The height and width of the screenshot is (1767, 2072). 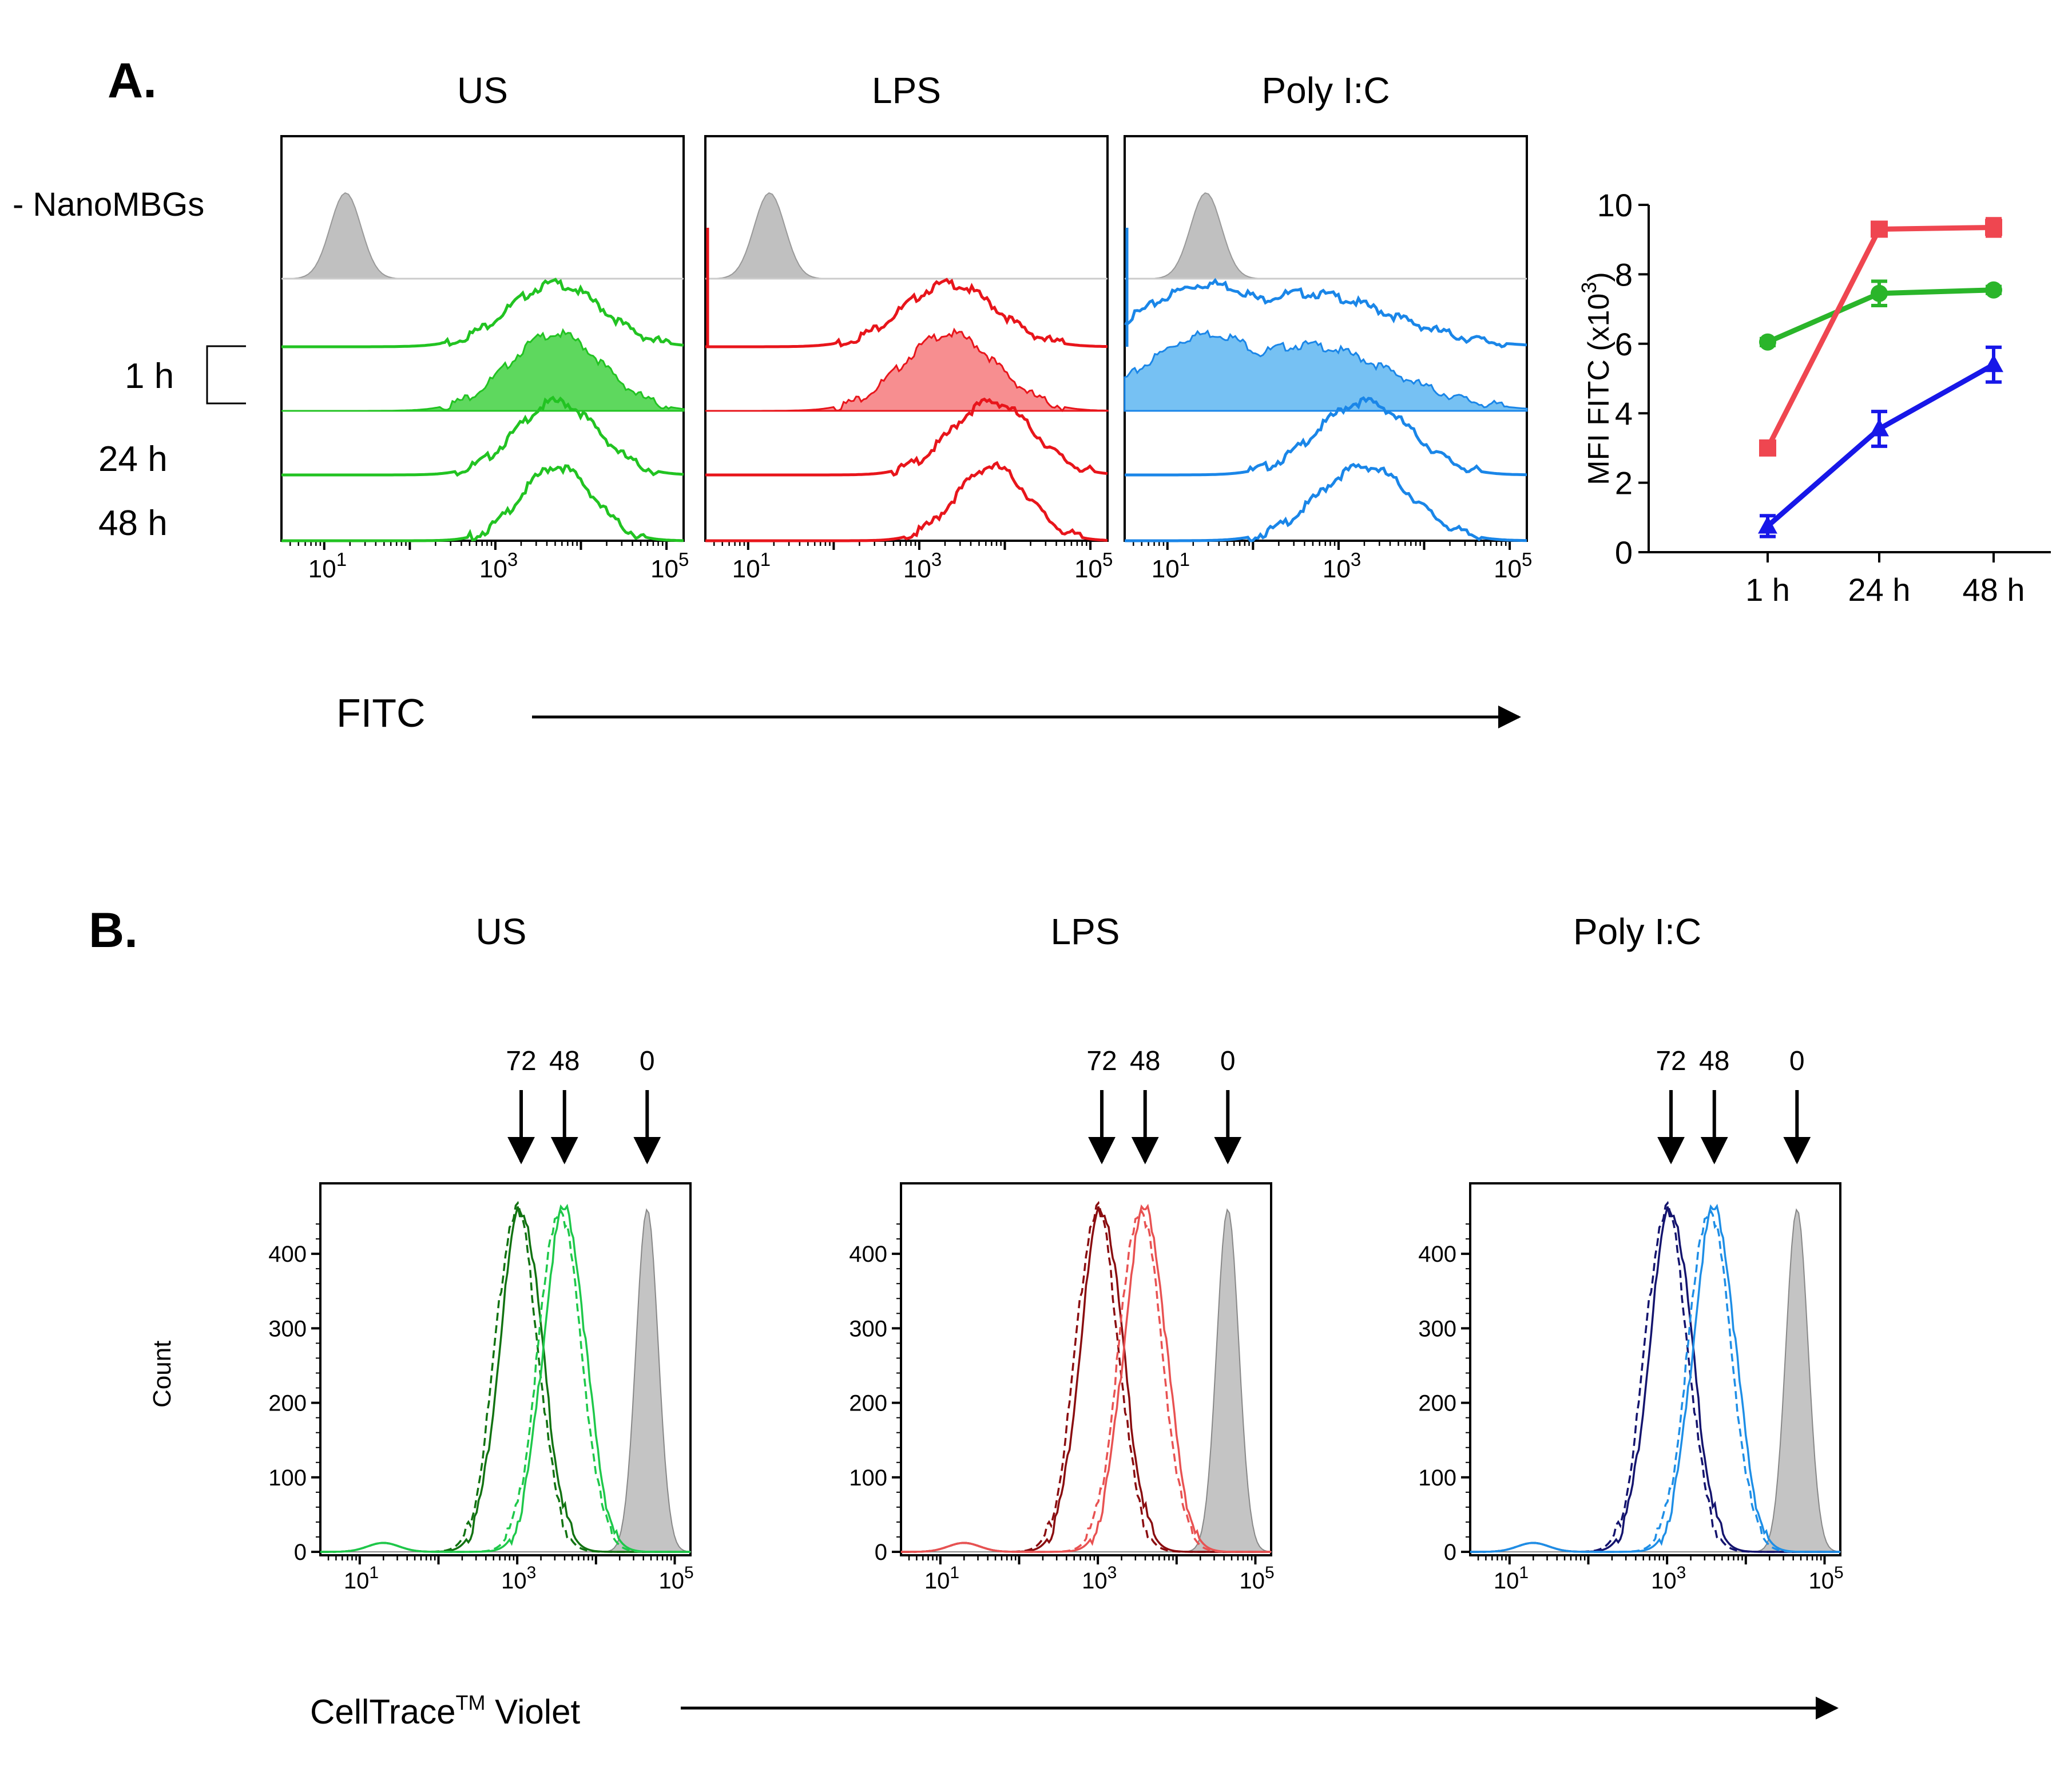 I want to click on row-label-48h: 48 h, so click(x=133, y=524).